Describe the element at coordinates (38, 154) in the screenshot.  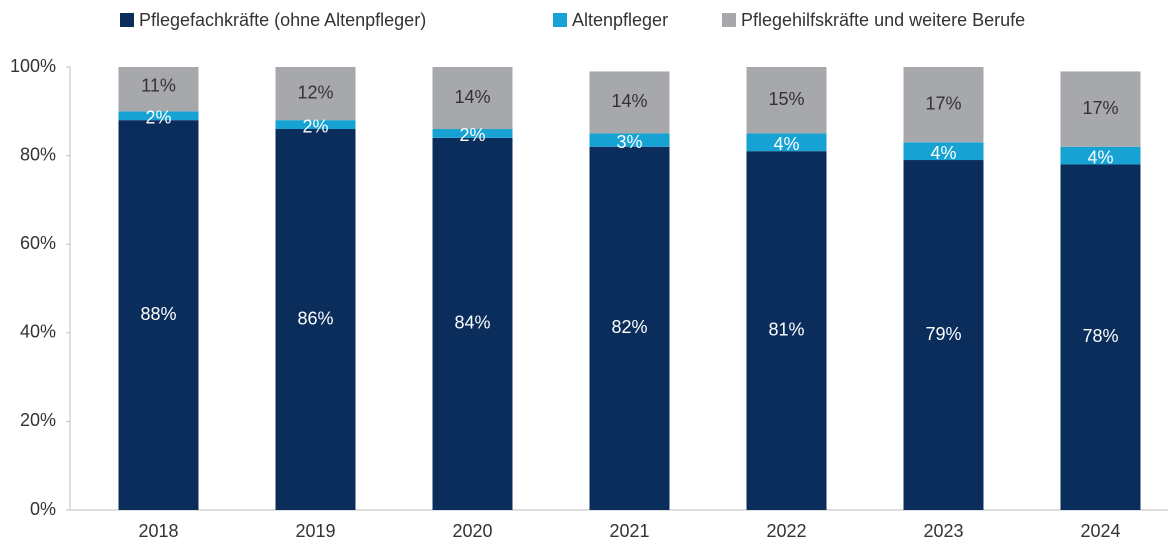
I see `y-tick-label: 80%` at that location.